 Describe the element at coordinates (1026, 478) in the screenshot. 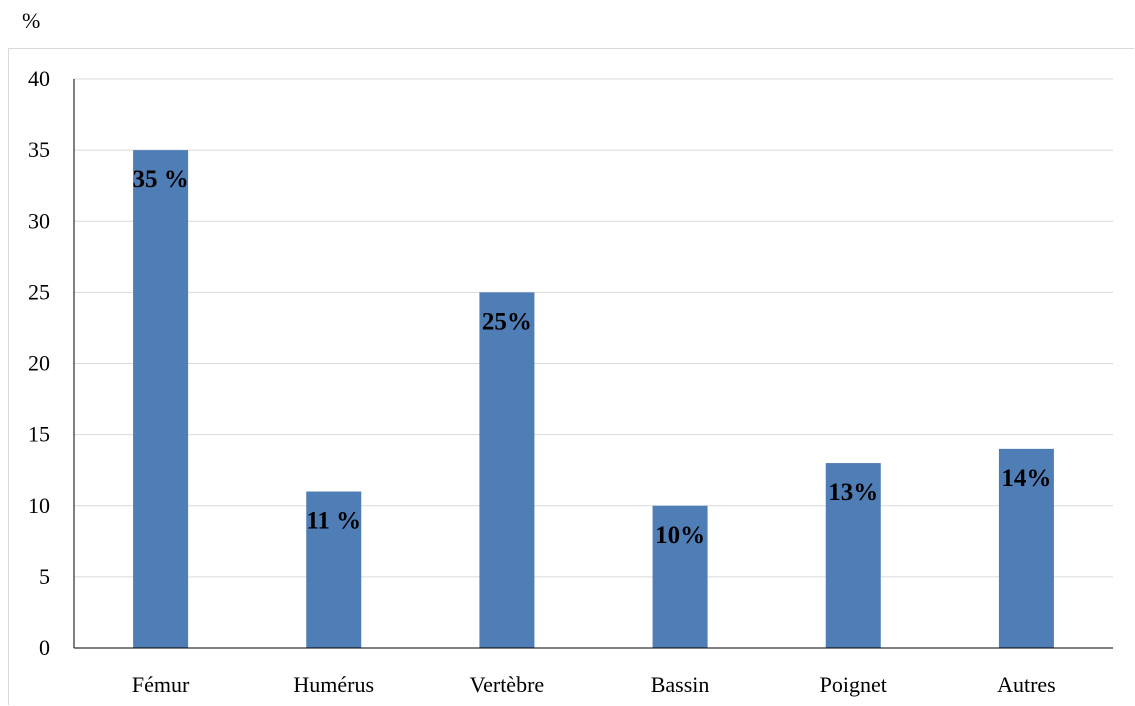

I see `data-label: 14%` at that location.